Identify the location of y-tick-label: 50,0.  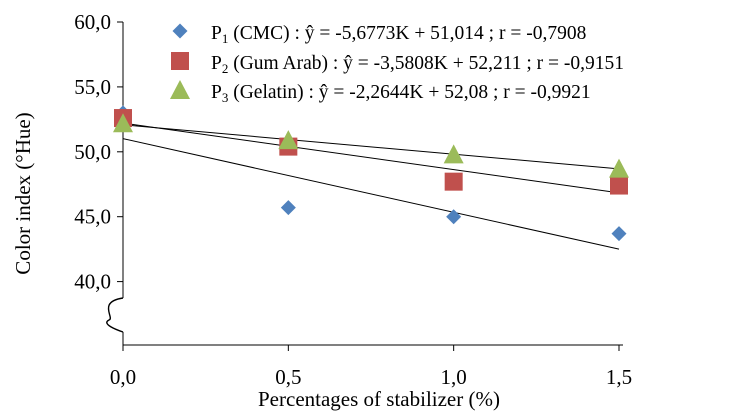
(92, 152).